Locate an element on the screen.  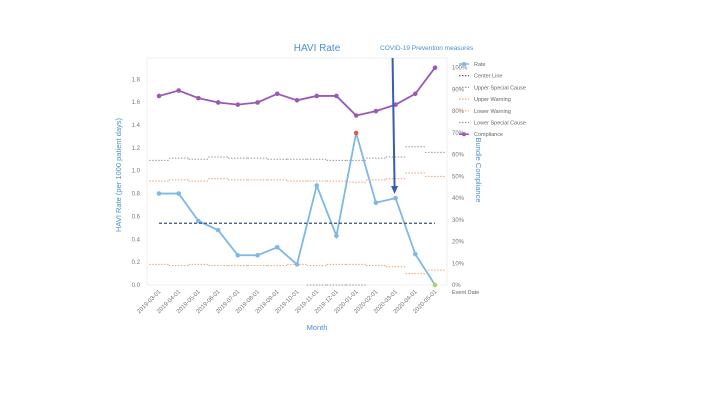
y-tick-label: 0.0 is located at coordinates (136, 286).